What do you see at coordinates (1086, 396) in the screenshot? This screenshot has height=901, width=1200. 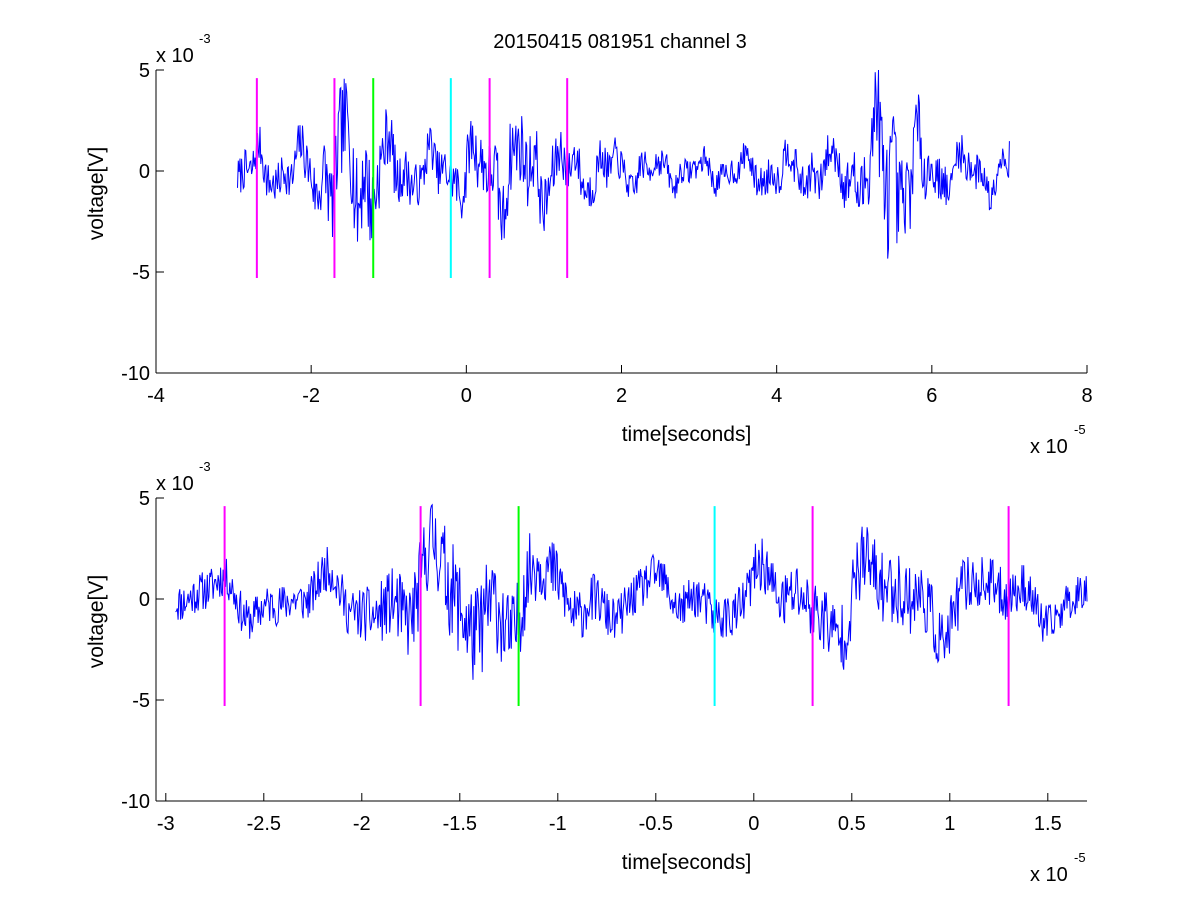 I see `x-tick-label: 8` at bounding box center [1086, 396].